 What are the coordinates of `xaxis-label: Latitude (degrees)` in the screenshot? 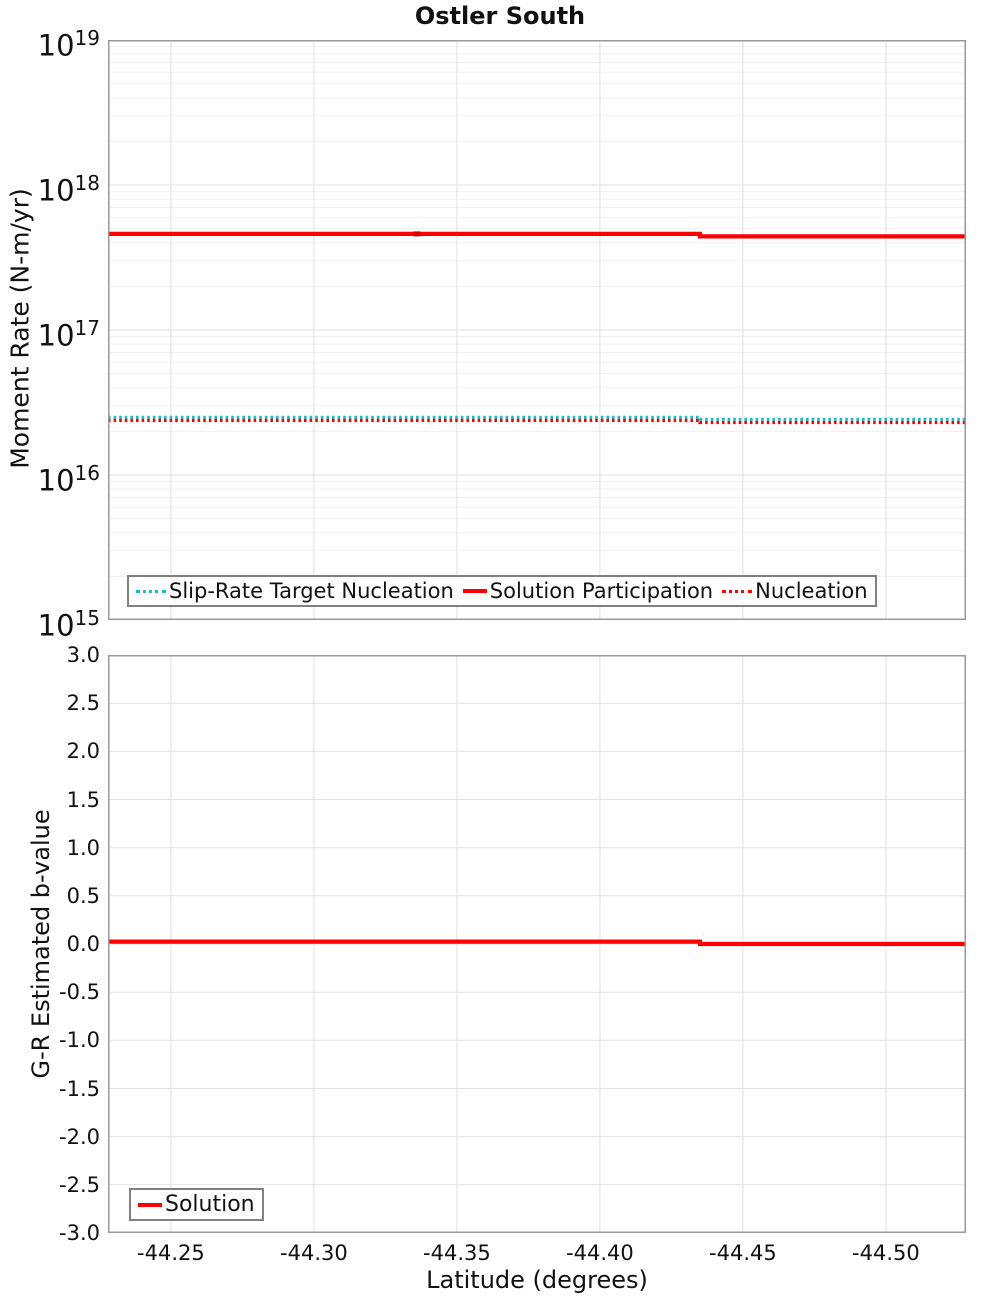 It's located at (537, 1280).